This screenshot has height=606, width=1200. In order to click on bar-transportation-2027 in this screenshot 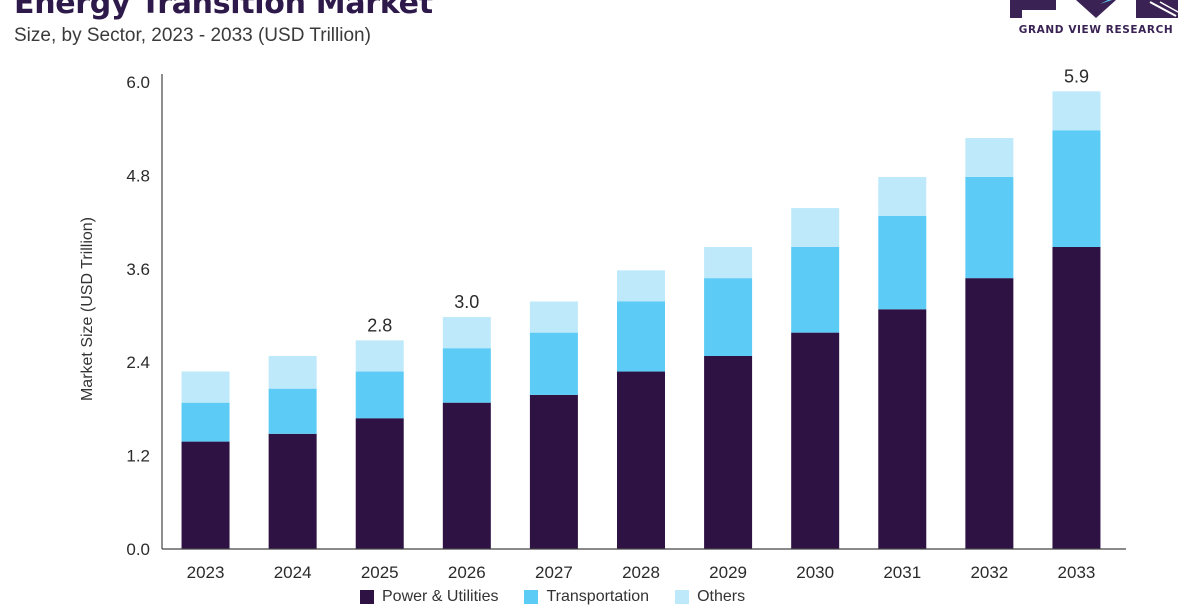, I will do `click(553, 363)`.